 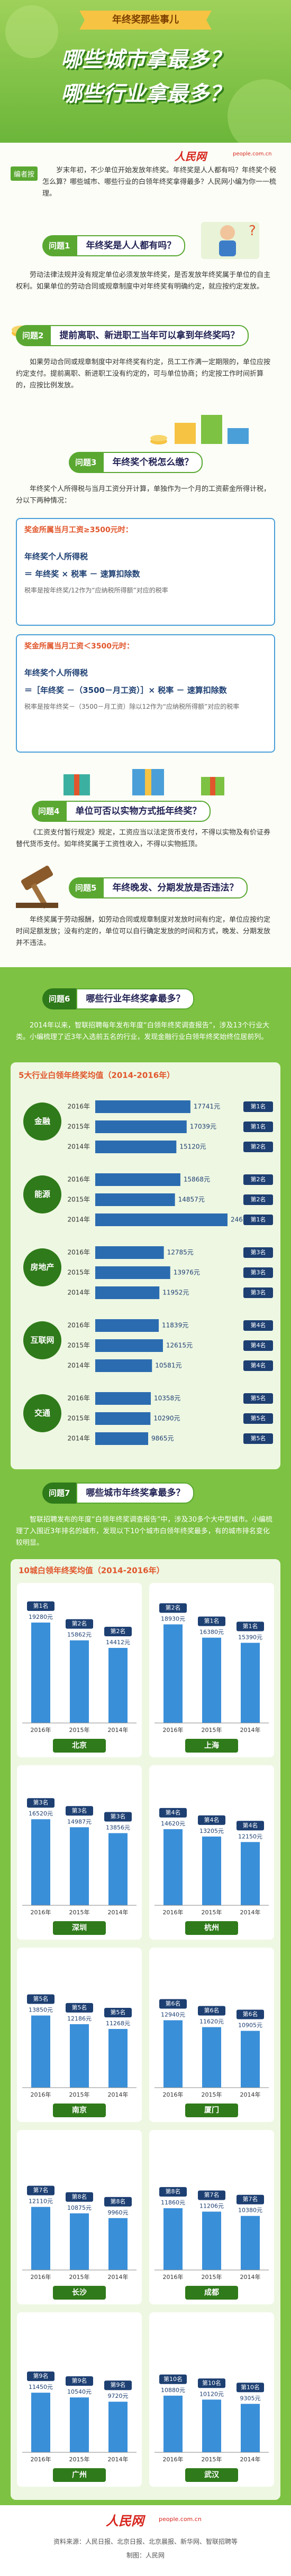 I want to click on city-name: 杭州, so click(x=211, y=1927).